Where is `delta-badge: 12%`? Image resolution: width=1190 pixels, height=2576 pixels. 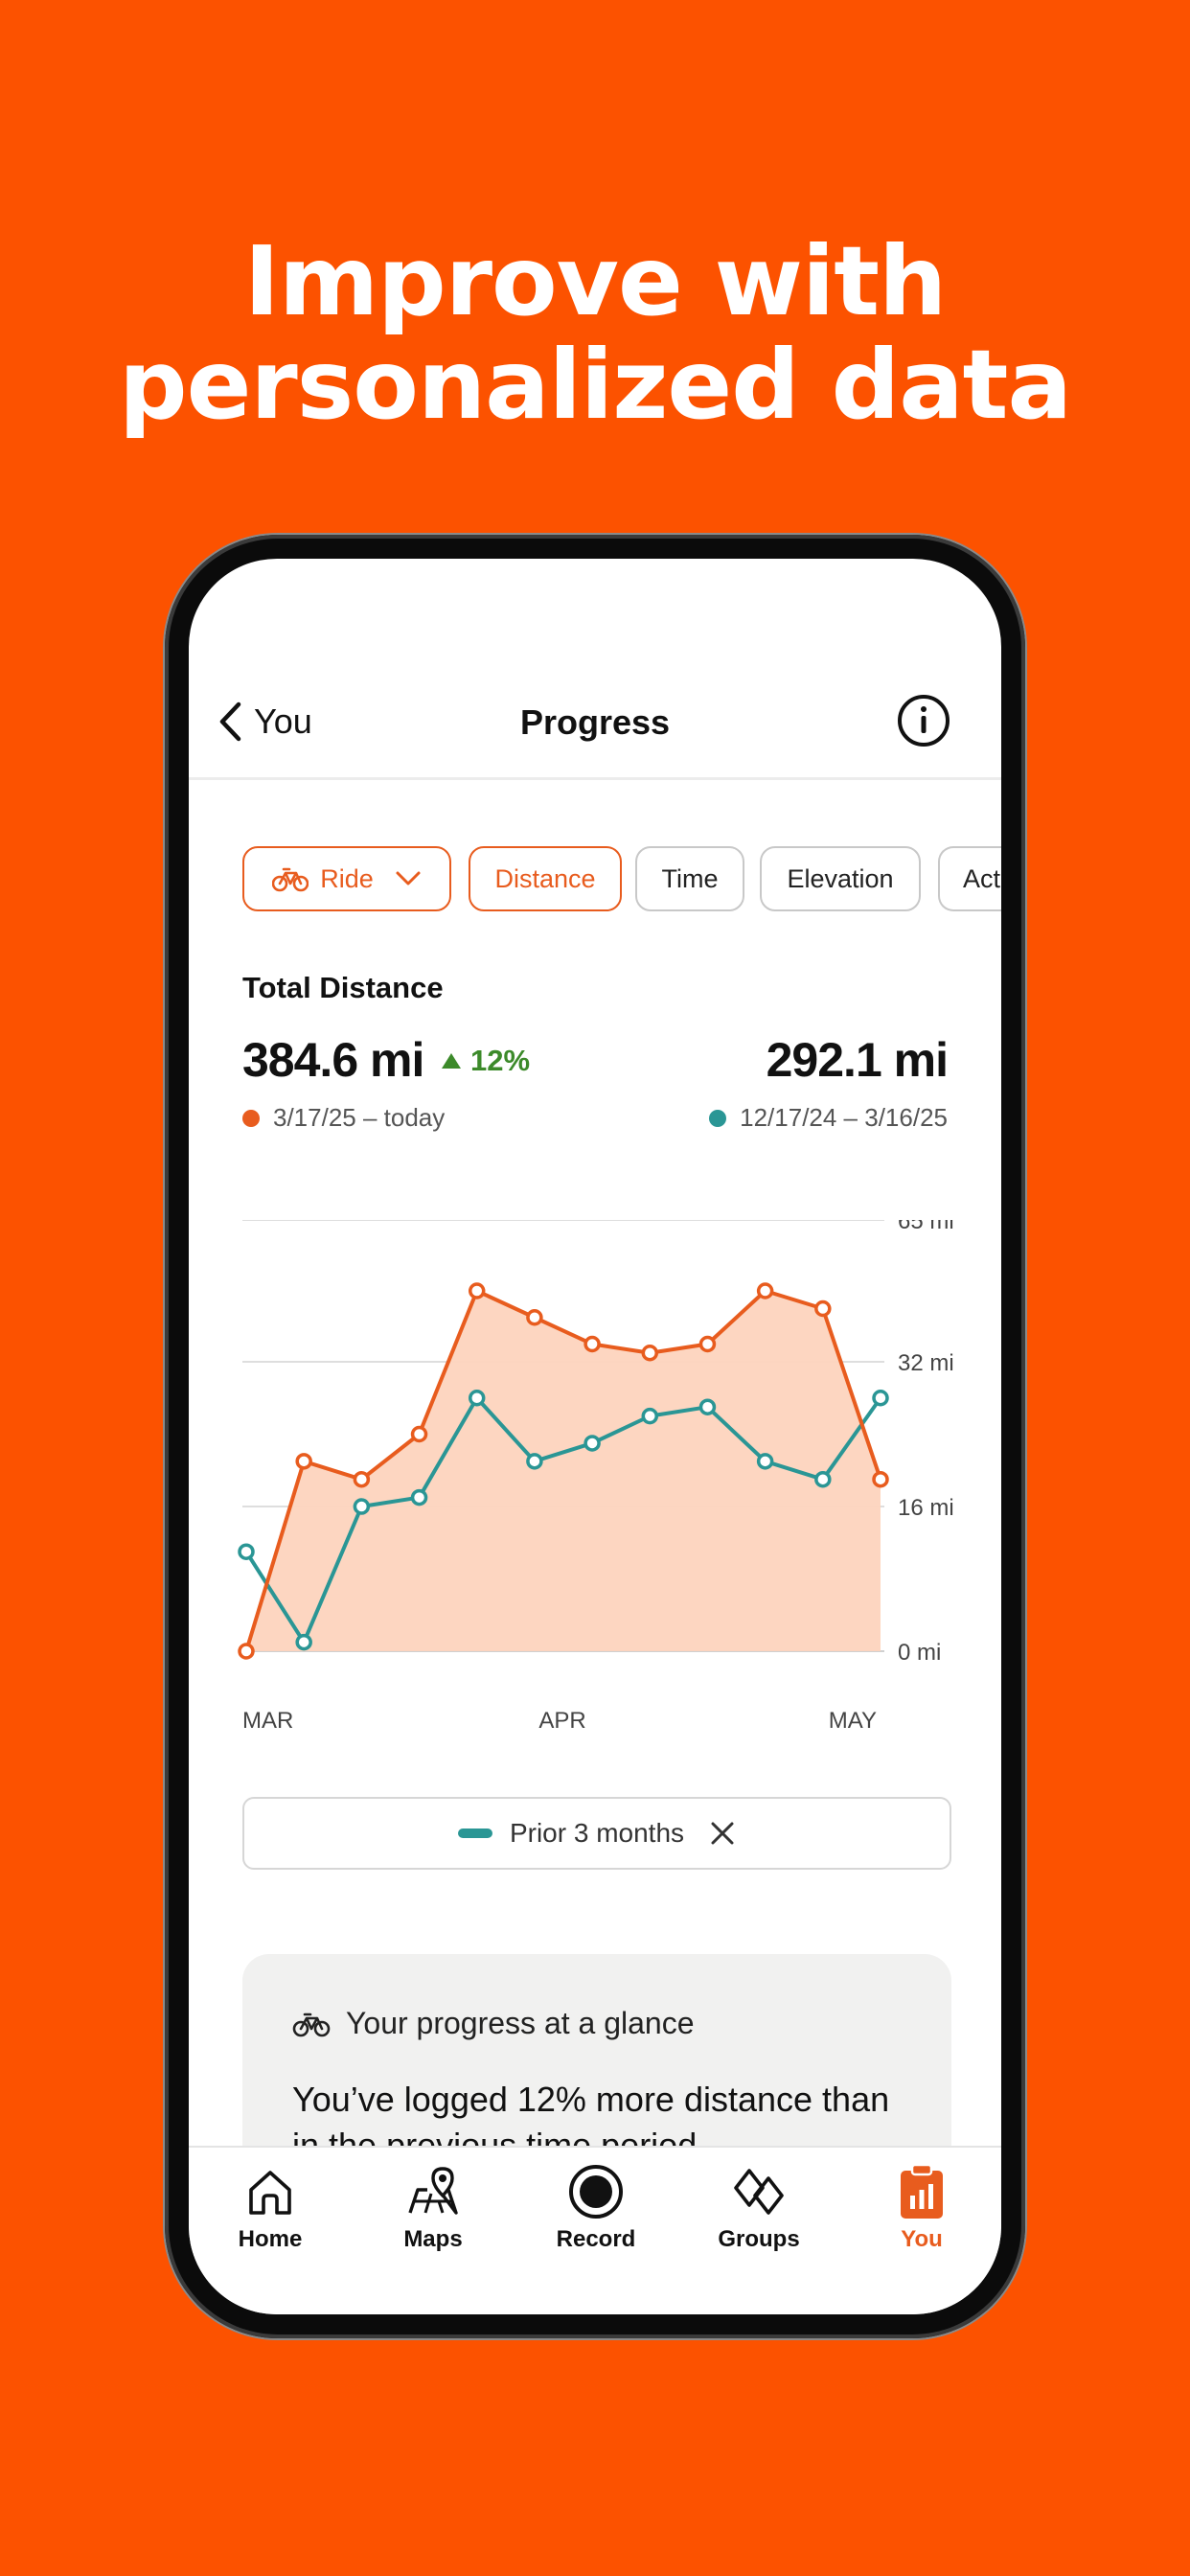 delta-badge: 12% is located at coordinates (485, 1061).